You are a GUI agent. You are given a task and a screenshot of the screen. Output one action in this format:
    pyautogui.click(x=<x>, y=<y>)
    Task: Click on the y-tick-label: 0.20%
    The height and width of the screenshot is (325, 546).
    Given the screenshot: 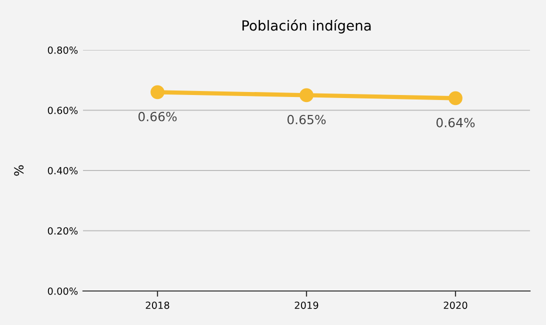 What is the action you would take?
    pyautogui.click(x=63, y=231)
    